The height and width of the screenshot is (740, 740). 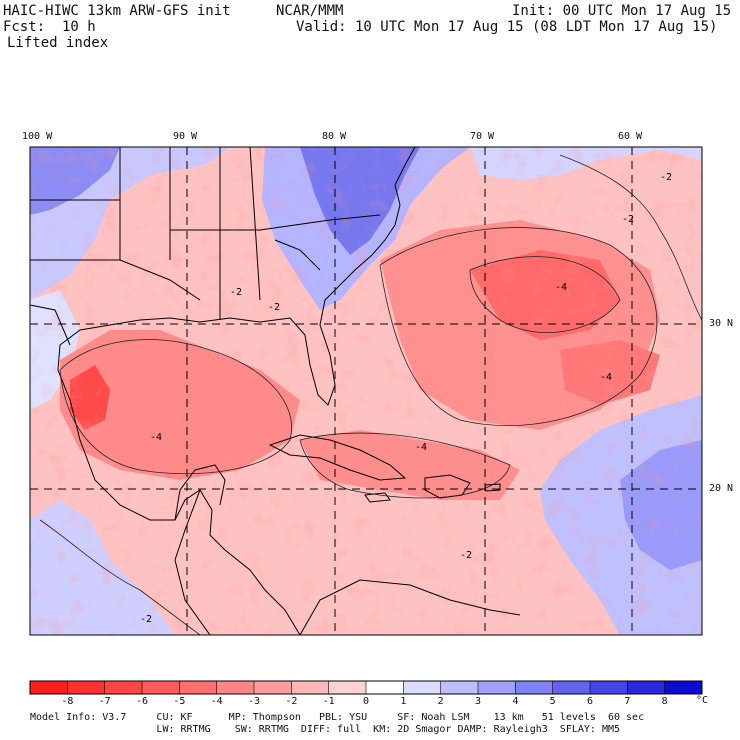 I want to click on colorbar-tick-label: 2, so click(x=440, y=701).